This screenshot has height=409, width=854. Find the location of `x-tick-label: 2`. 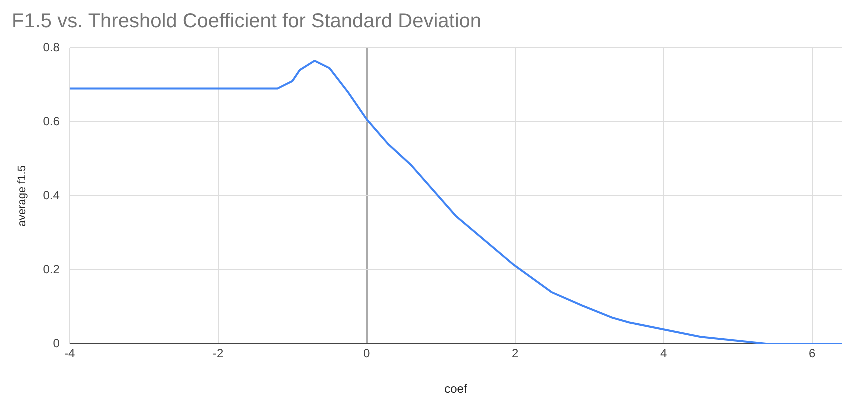

x-tick-label: 2 is located at coordinates (515, 353).